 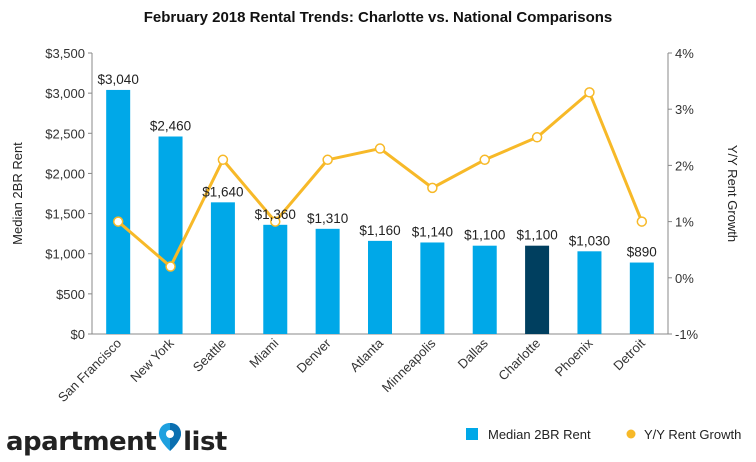 What do you see at coordinates (65, 254) in the screenshot?
I see `y-tick-label: $1,000` at bounding box center [65, 254].